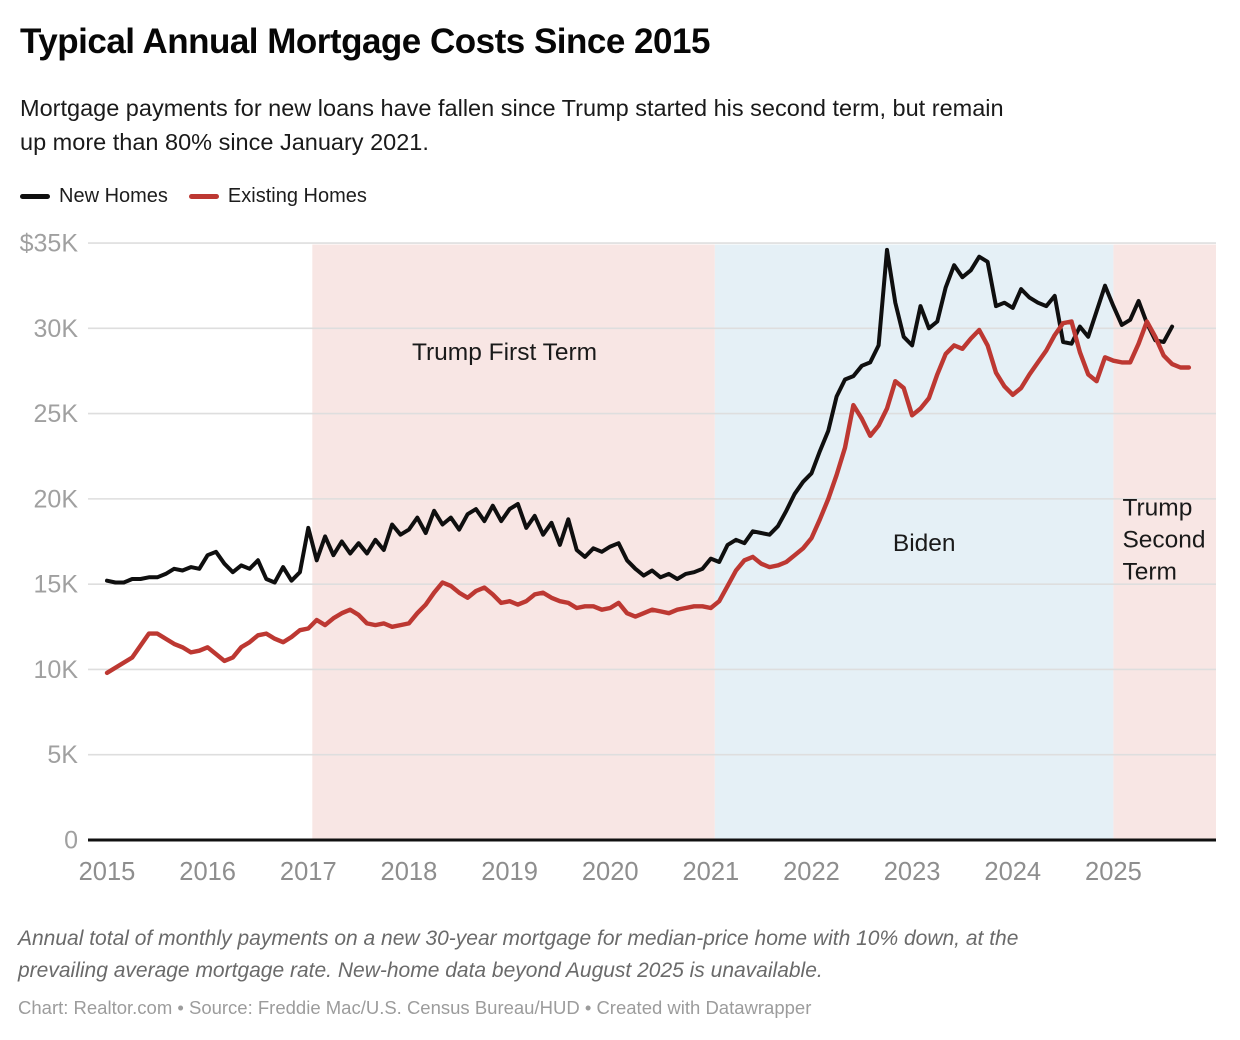 The width and height of the screenshot is (1240, 1040). What do you see at coordinates (35, 197) in the screenshot?
I see `new-homes-swatch-icon` at bounding box center [35, 197].